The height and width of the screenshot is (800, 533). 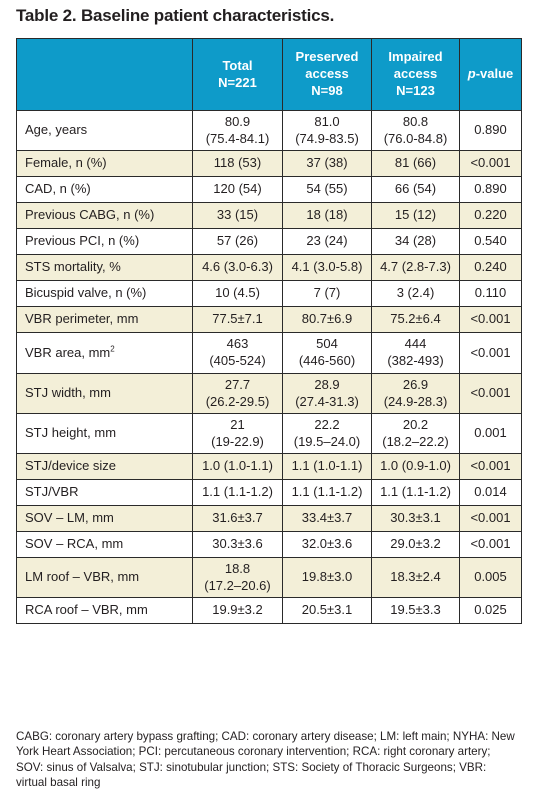 What do you see at coordinates (82, 577) in the screenshot?
I see `row-label-text: LM roof – VBR, mm` at bounding box center [82, 577].